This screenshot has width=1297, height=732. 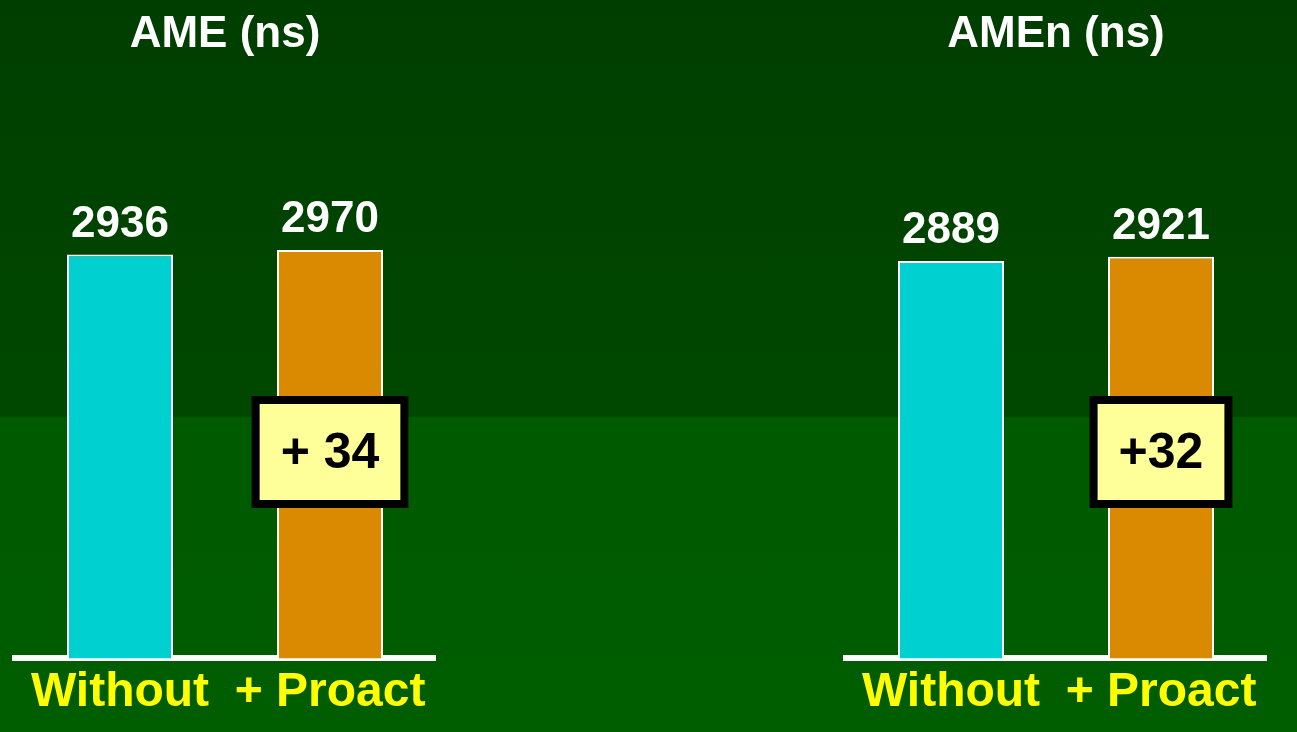 I want to click on chart-title: AMEn (ns), so click(x=1056, y=31).